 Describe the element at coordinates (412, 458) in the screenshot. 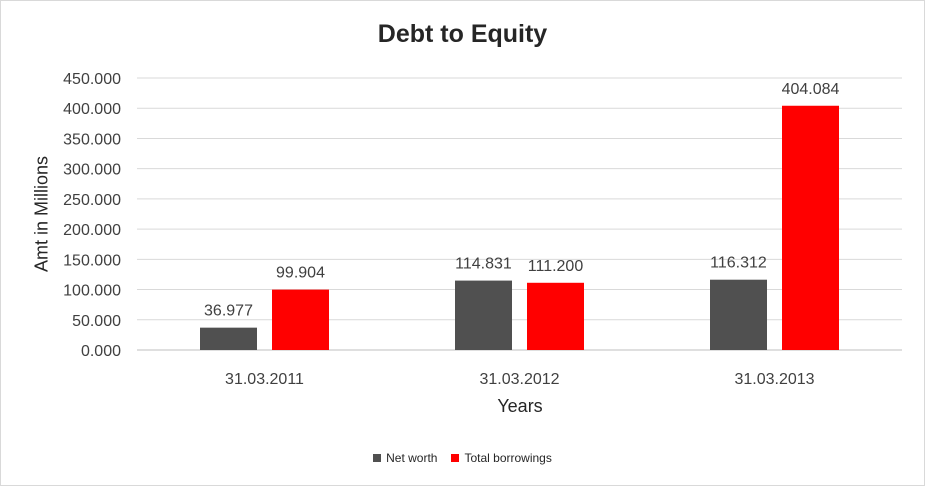

I see `legend-label-net-worth: Net worth` at that location.